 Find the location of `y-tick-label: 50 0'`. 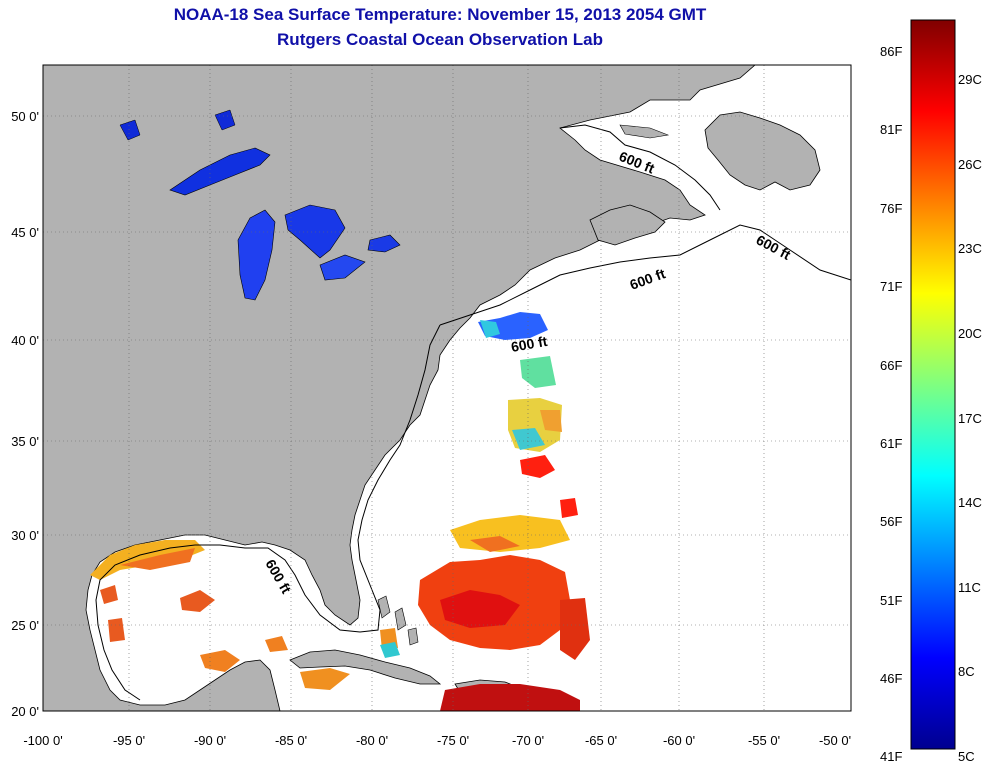

y-tick-label: 50 0' is located at coordinates (25, 116).